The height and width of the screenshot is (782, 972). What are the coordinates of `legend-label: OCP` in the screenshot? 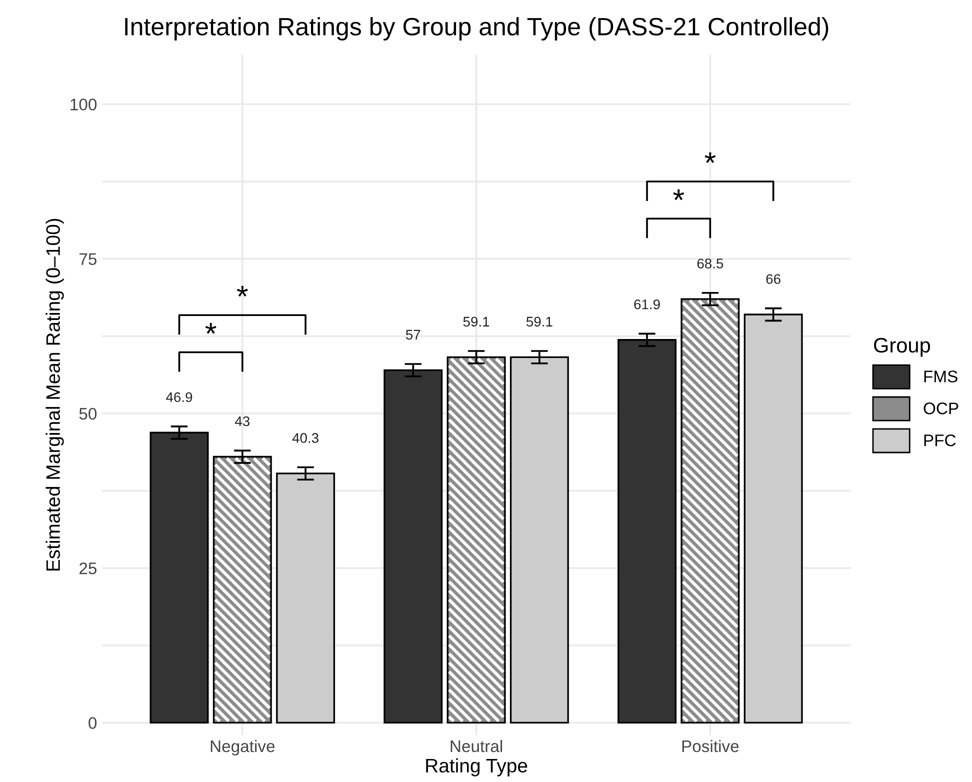 It's located at (941, 408).